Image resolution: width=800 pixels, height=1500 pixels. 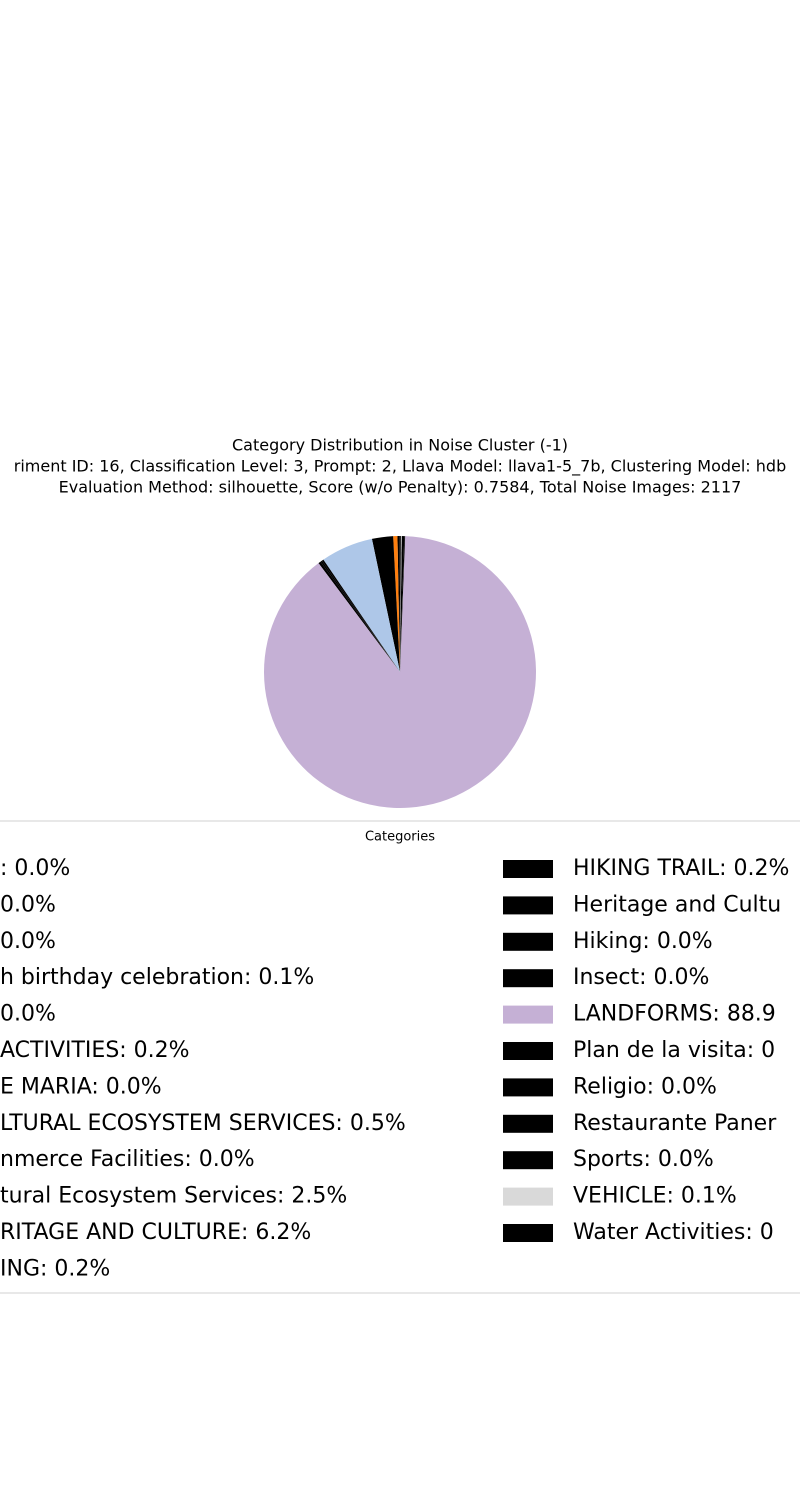 I want to click on legend-label: Heritage and Cultu, so click(x=677, y=904).